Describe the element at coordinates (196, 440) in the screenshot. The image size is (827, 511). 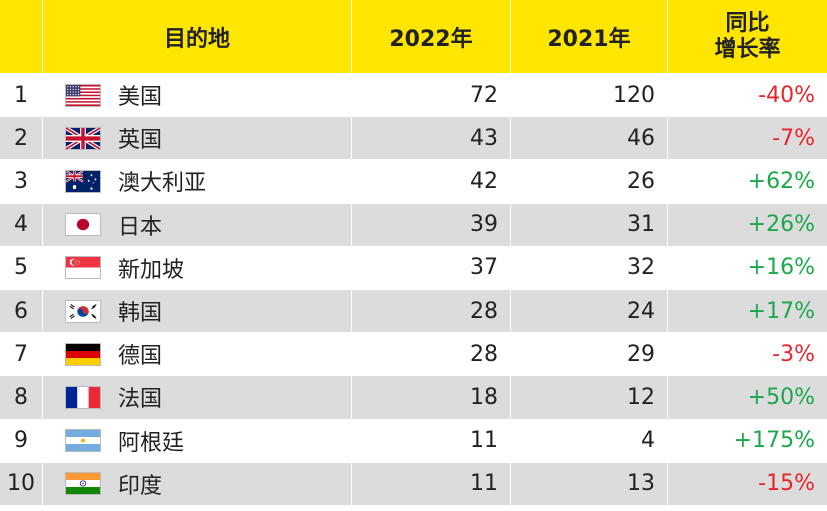
I see `destination-cell: 阿根廷` at that location.